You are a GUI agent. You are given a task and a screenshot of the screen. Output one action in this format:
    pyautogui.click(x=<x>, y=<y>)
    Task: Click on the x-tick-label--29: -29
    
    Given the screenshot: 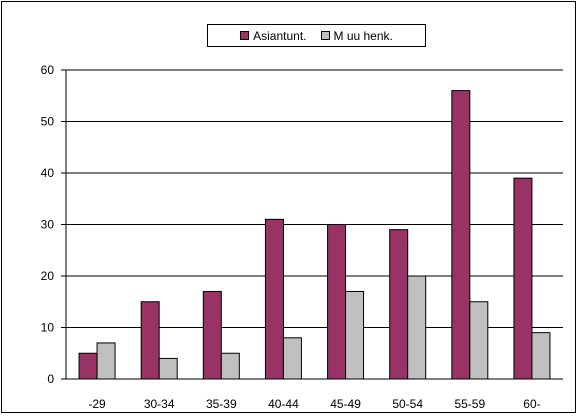 What is the action you would take?
    pyautogui.click(x=97, y=404)
    